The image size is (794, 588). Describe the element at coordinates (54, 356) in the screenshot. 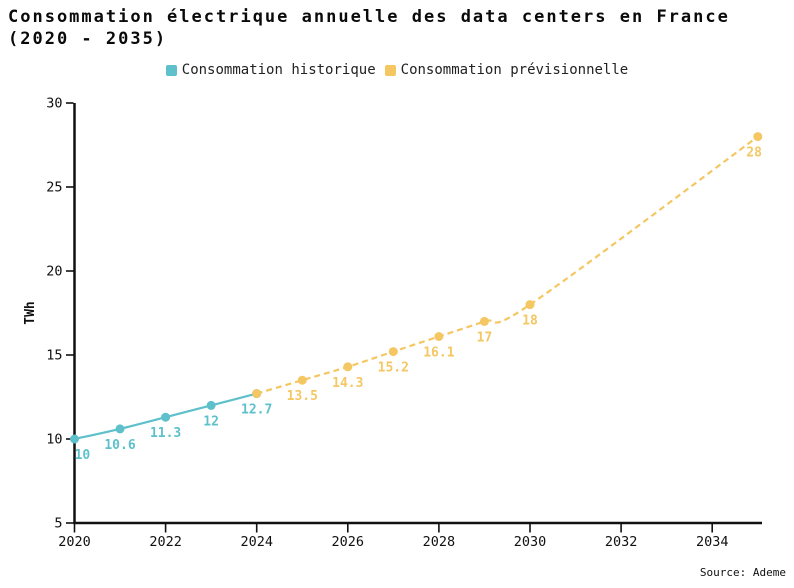

I see `y-tick-label: 15` at that location.